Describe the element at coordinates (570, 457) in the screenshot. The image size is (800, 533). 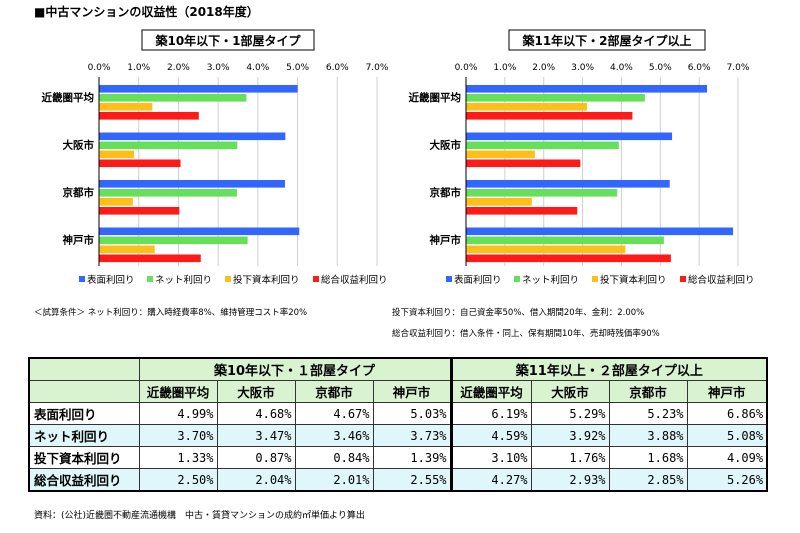
I see `table-cell: 1.76%` at that location.